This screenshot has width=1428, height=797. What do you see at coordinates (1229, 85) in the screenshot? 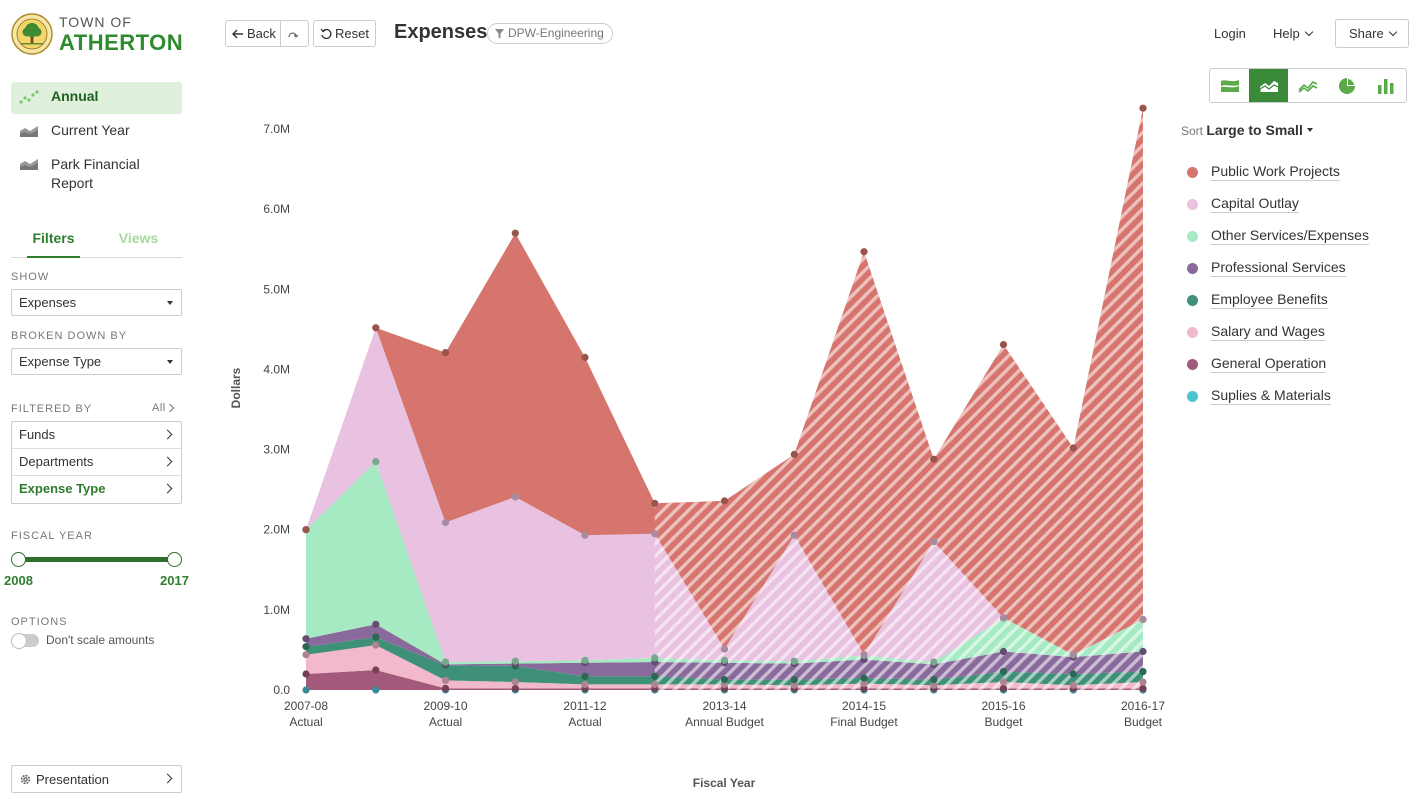
I see `stream-chart-button` at bounding box center [1229, 85].